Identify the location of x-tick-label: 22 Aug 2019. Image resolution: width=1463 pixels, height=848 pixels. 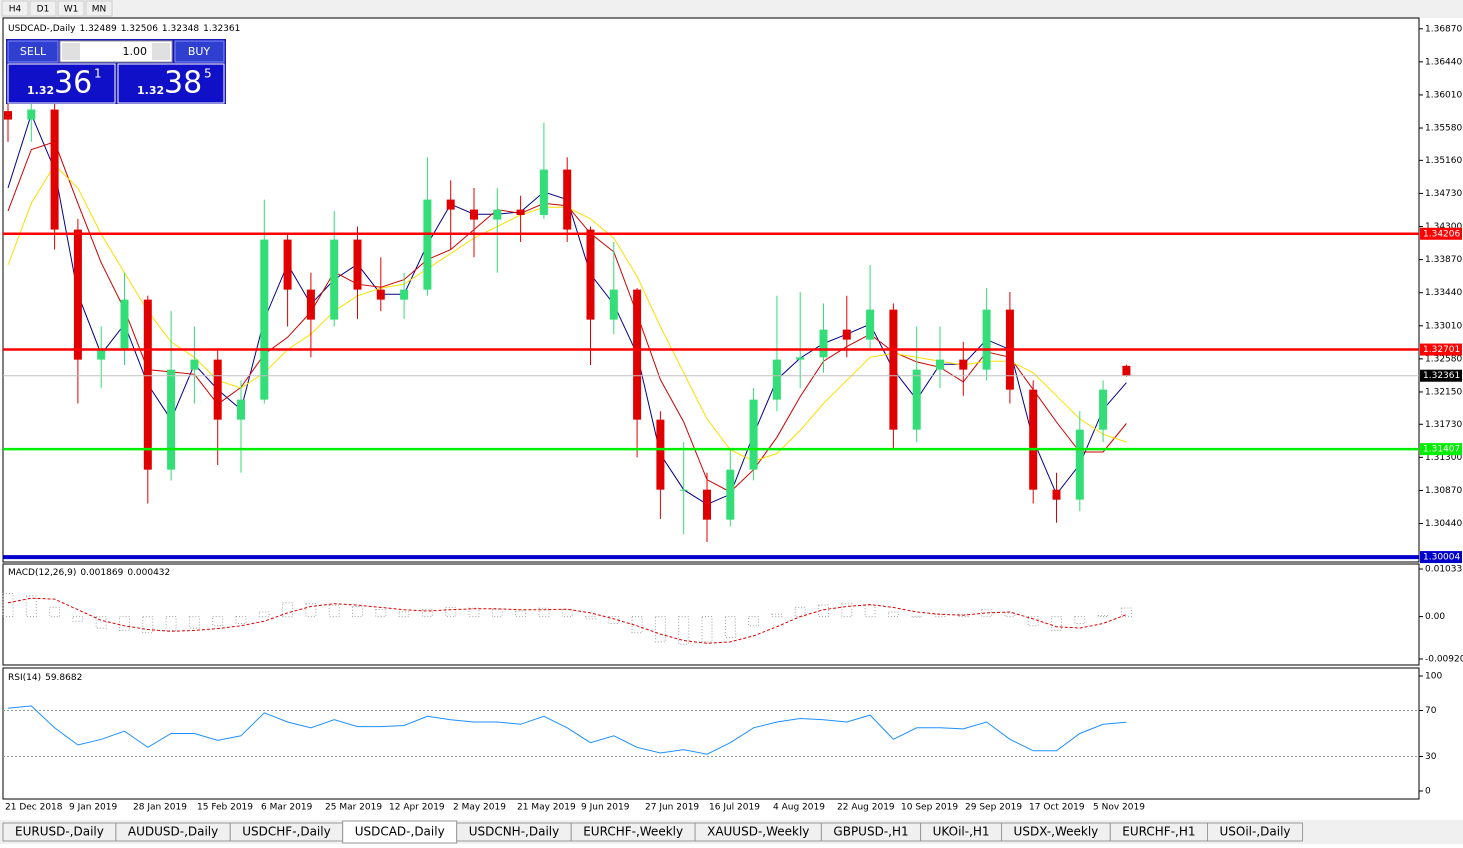
(866, 808).